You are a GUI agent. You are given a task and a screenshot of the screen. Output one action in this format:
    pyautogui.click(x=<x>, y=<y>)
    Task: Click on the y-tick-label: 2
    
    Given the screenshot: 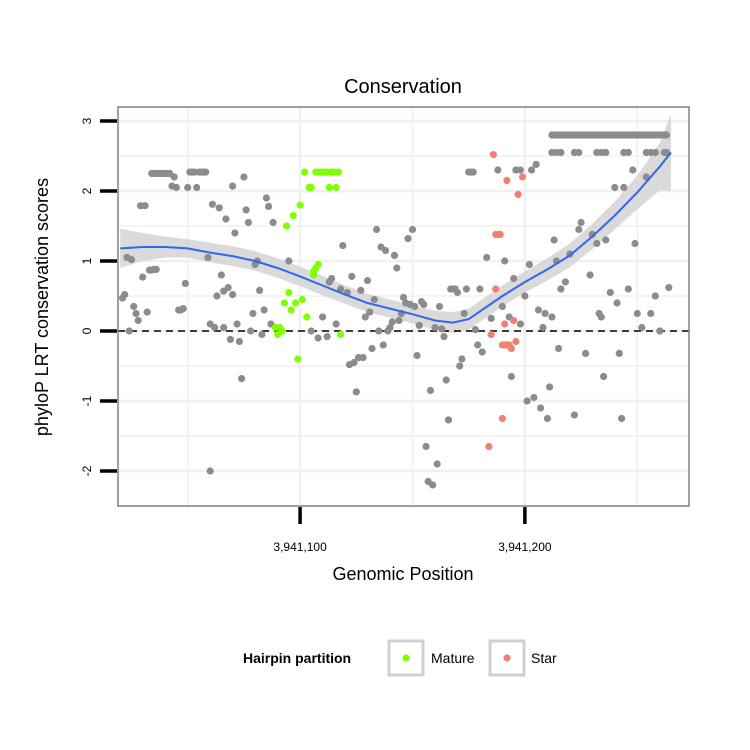 What is the action you would take?
    pyautogui.click(x=87, y=190)
    